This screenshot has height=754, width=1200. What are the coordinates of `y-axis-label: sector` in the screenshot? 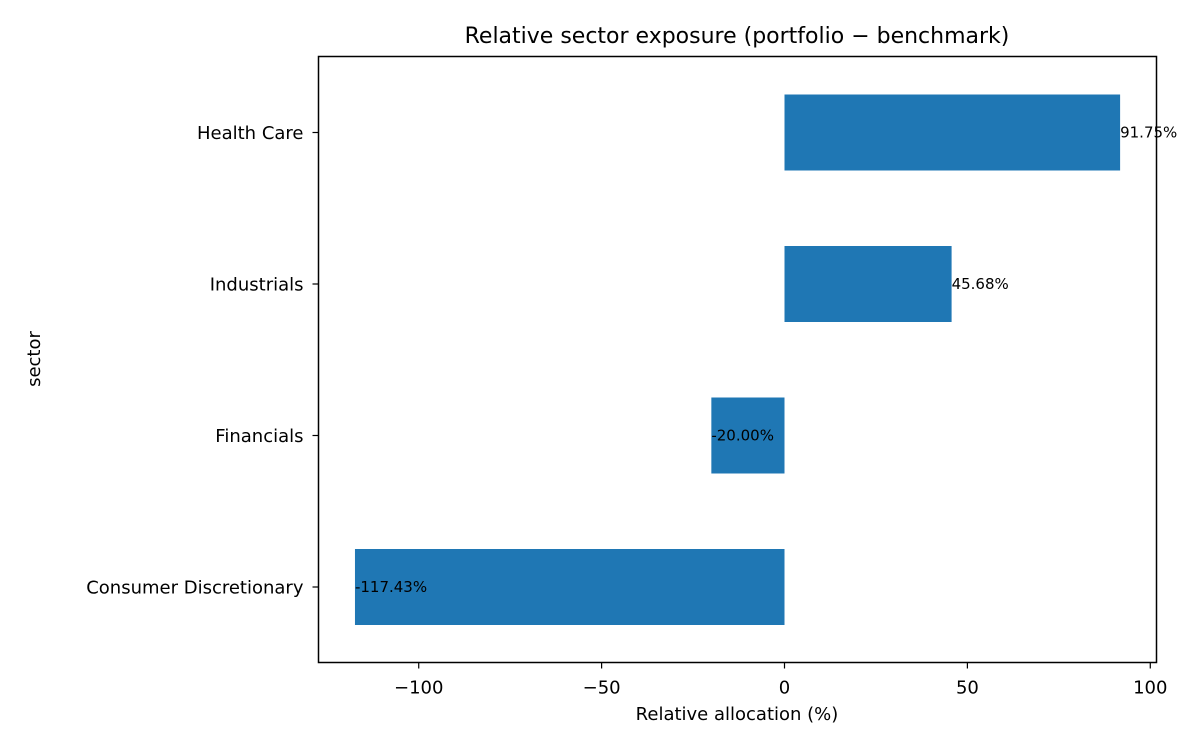 It's located at (34, 358).